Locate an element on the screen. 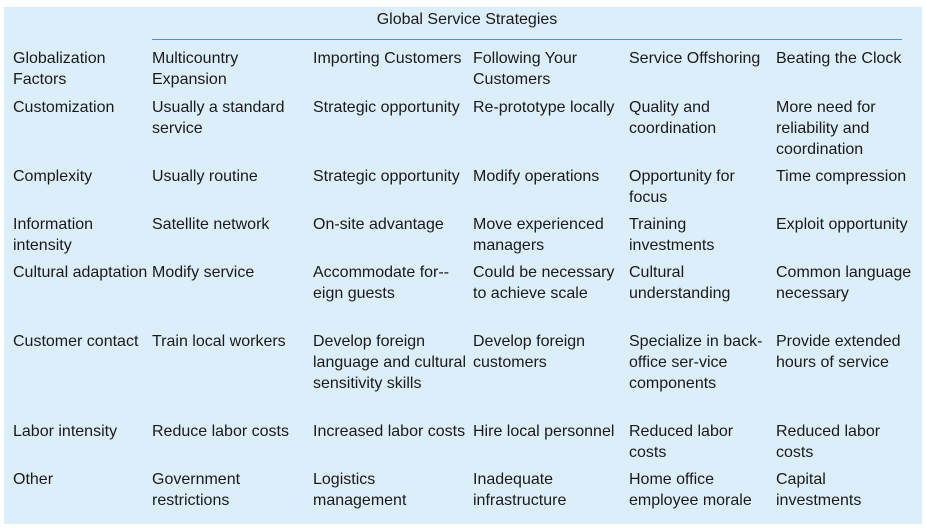  table-cell: Exploit opportunity is located at coordinates (842, 224).